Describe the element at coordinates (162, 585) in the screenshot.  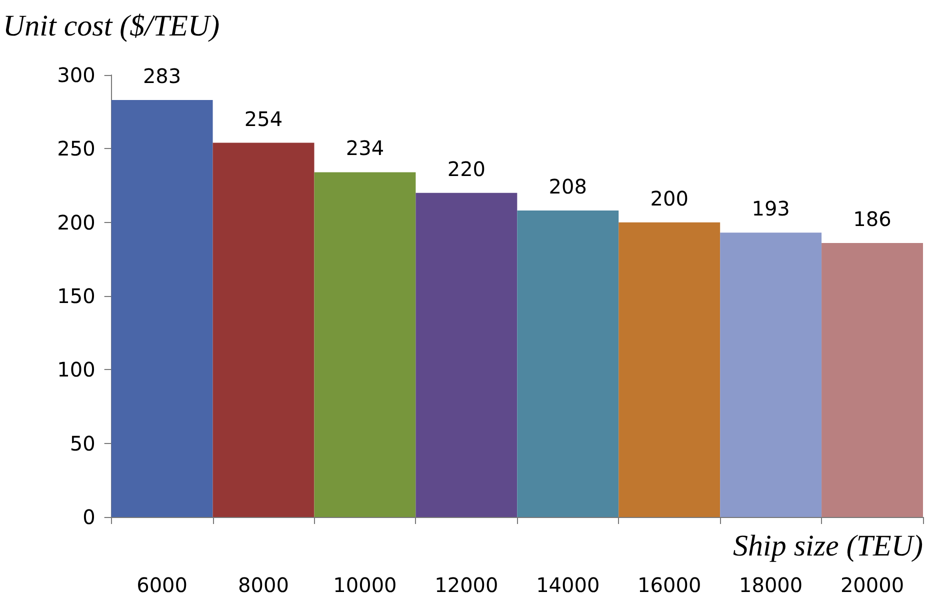
I see `x-tick-label: 6000` at that location.